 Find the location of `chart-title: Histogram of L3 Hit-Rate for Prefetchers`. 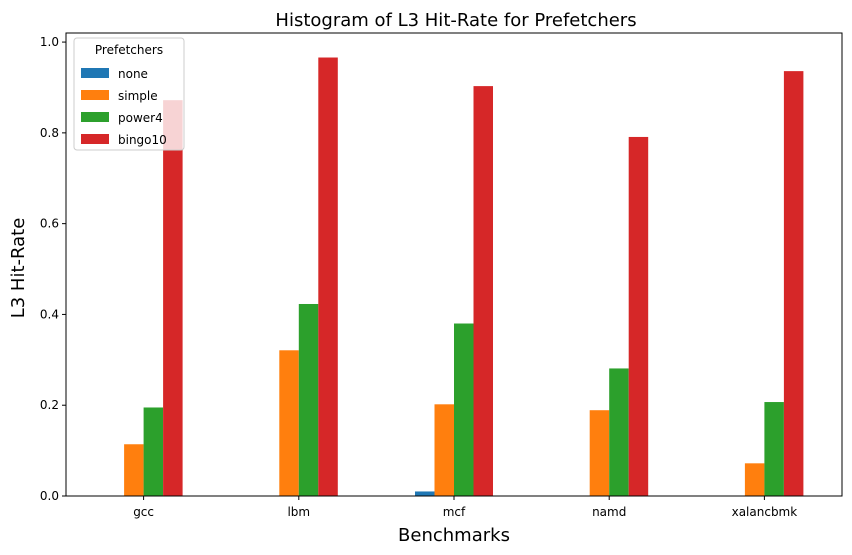

chart-title: Histogram of L3 Hit-Rate for Prefetchers is located at coordinates (455, 20).